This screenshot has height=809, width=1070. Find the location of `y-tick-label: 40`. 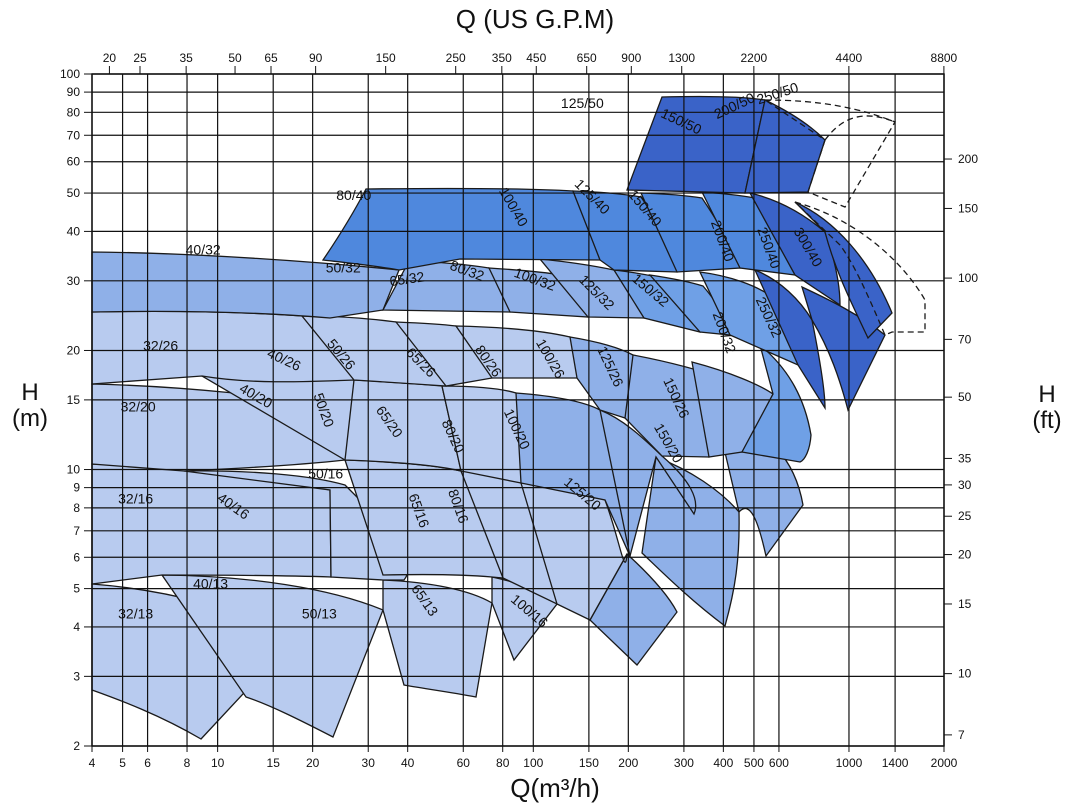

y-tick-label: 40 is located at coordinates (74, 231).